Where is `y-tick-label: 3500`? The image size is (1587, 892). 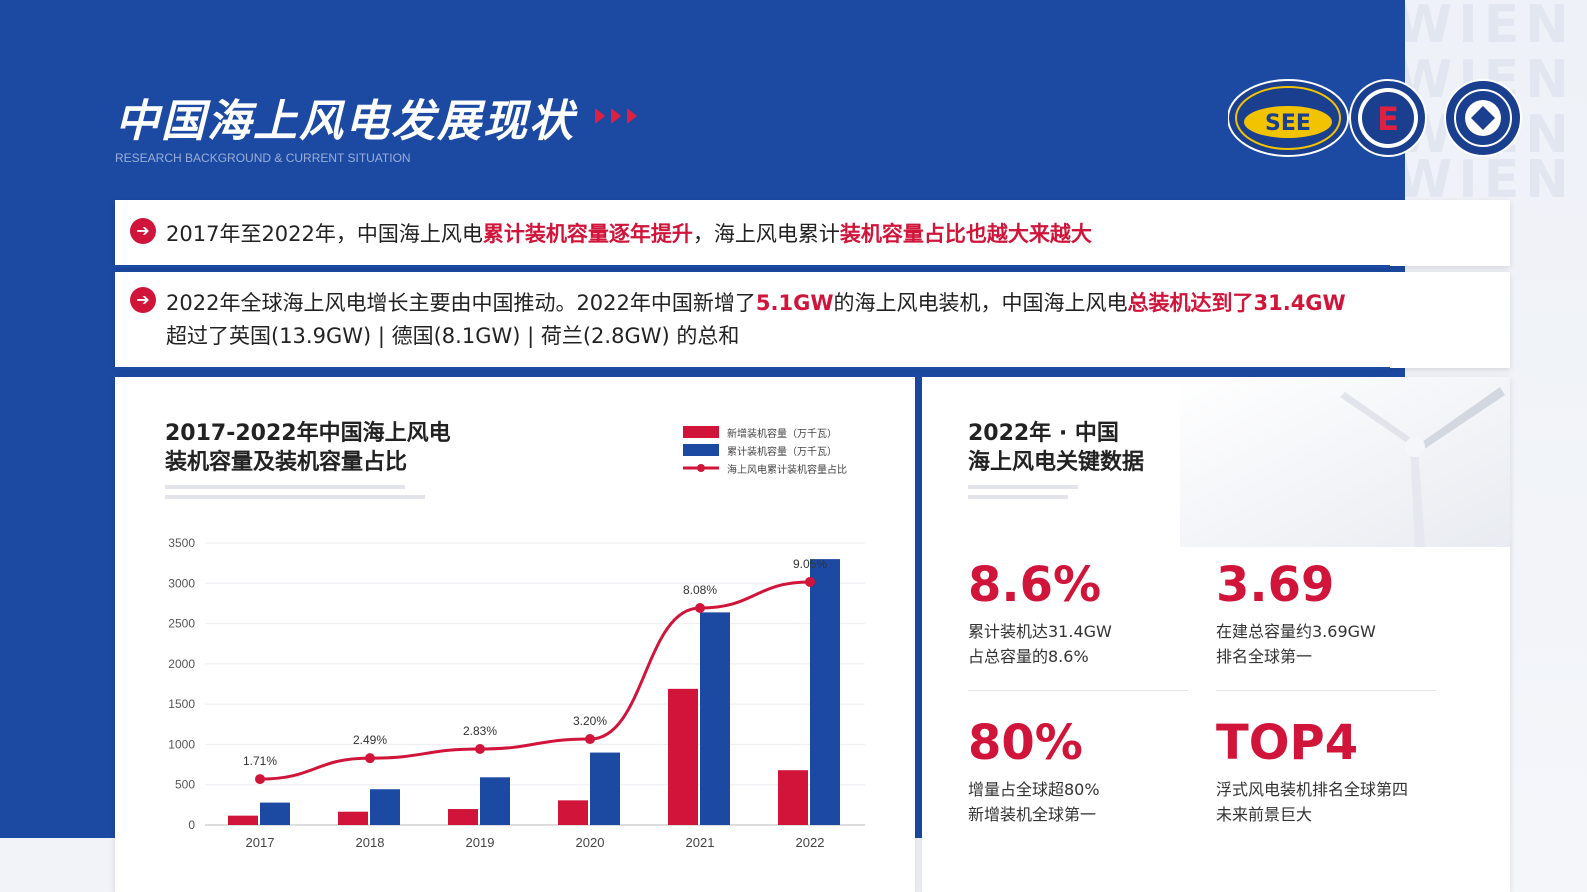
y-tick-label: 3500 is located at coordinates (181, 543).